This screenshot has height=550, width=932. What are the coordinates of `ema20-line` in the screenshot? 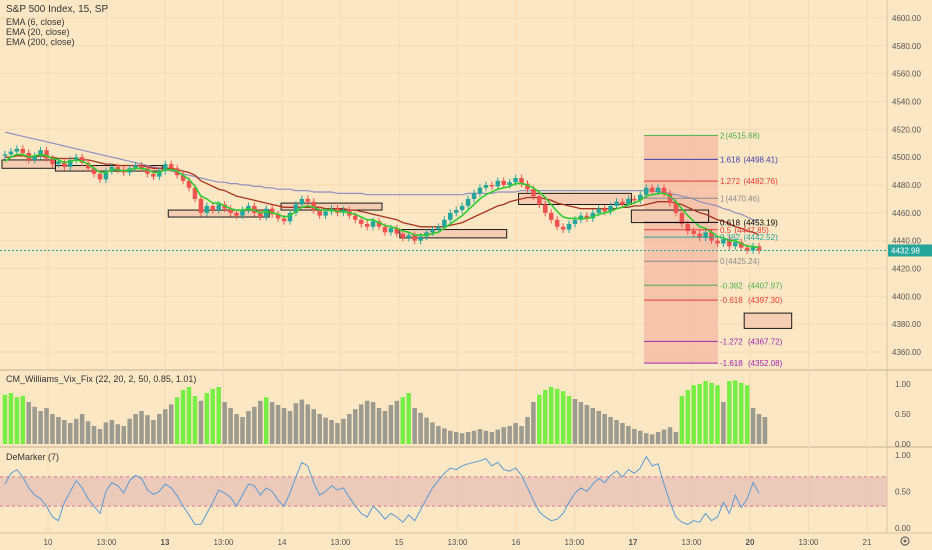 It's located at (382, 195).